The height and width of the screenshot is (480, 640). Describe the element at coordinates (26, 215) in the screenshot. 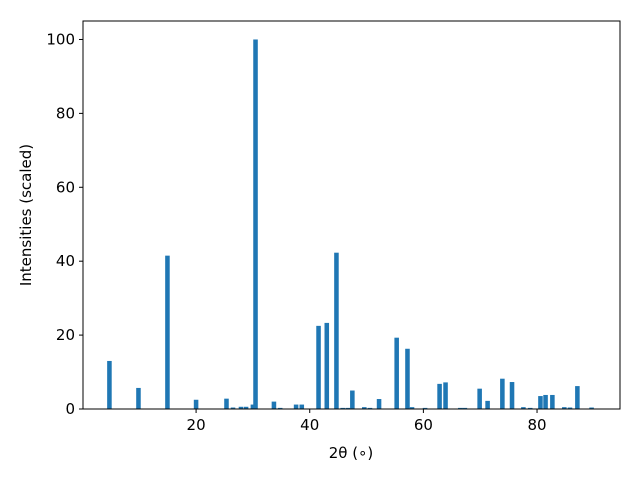

I see `y-axis-label: Intensities (scaled)` at that location.